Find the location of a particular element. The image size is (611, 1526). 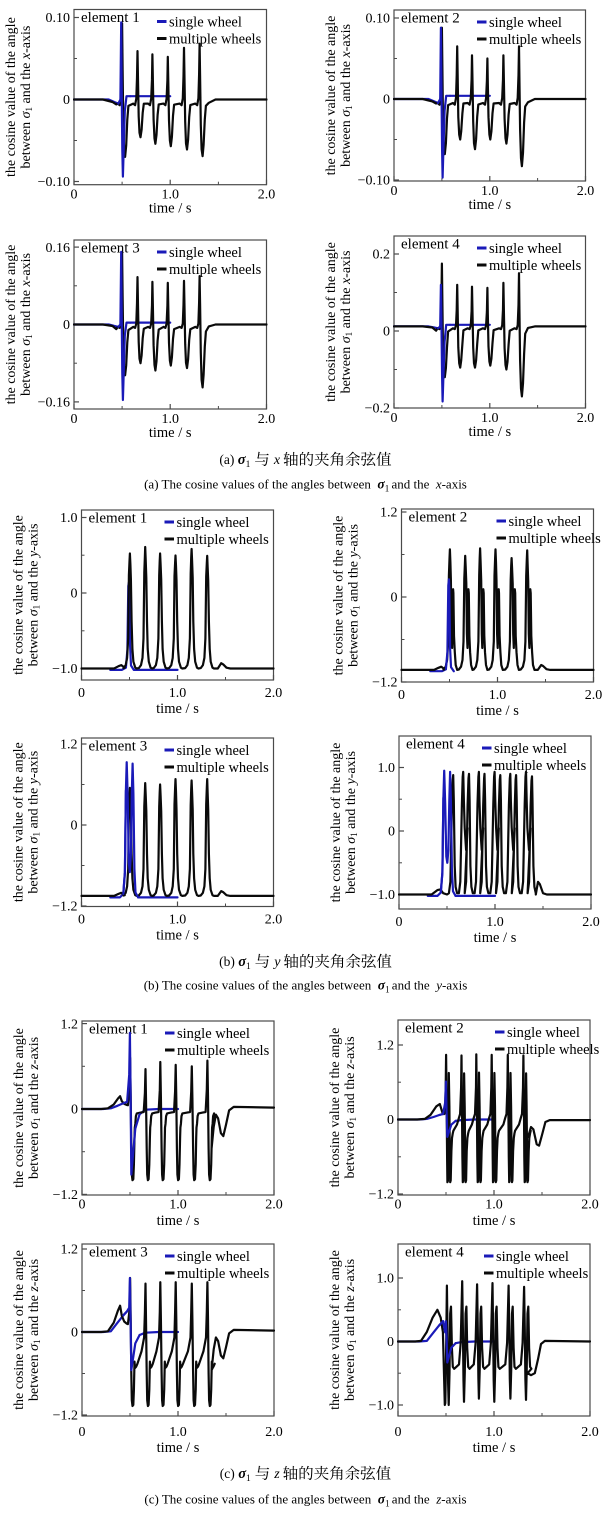

svg-text: (c) is located at coordinates (227, 1473).